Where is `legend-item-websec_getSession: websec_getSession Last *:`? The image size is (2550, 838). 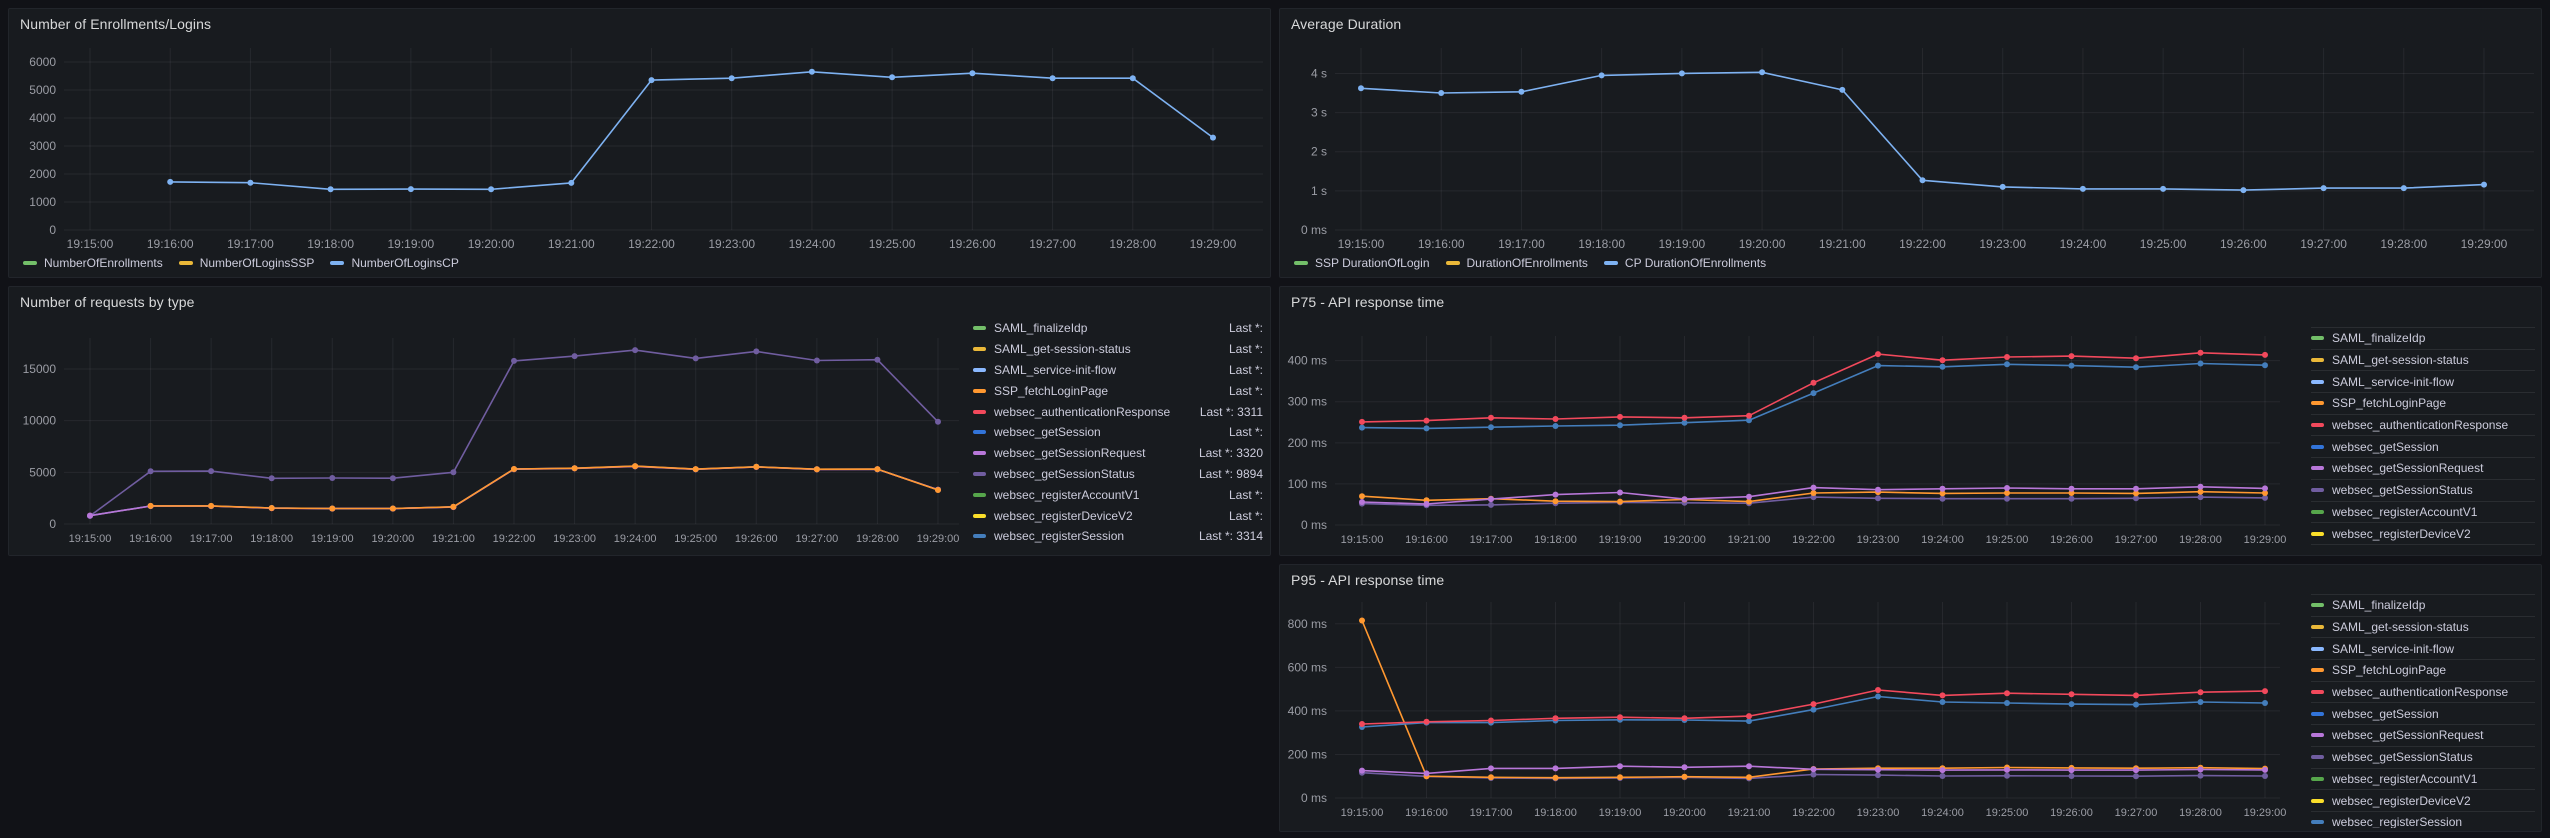 legend-item-websec_getSession: websec_getSession Last *: is located at coordinates (1118, 432).